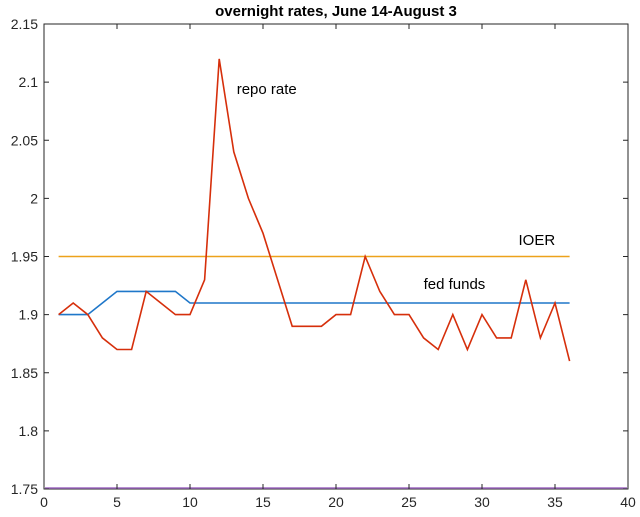 The width and height of the screenshot is (640, 517). Describe the element at coordinates (263, 502) in the screenshot. I see `x-tick-label: 15` at that location.